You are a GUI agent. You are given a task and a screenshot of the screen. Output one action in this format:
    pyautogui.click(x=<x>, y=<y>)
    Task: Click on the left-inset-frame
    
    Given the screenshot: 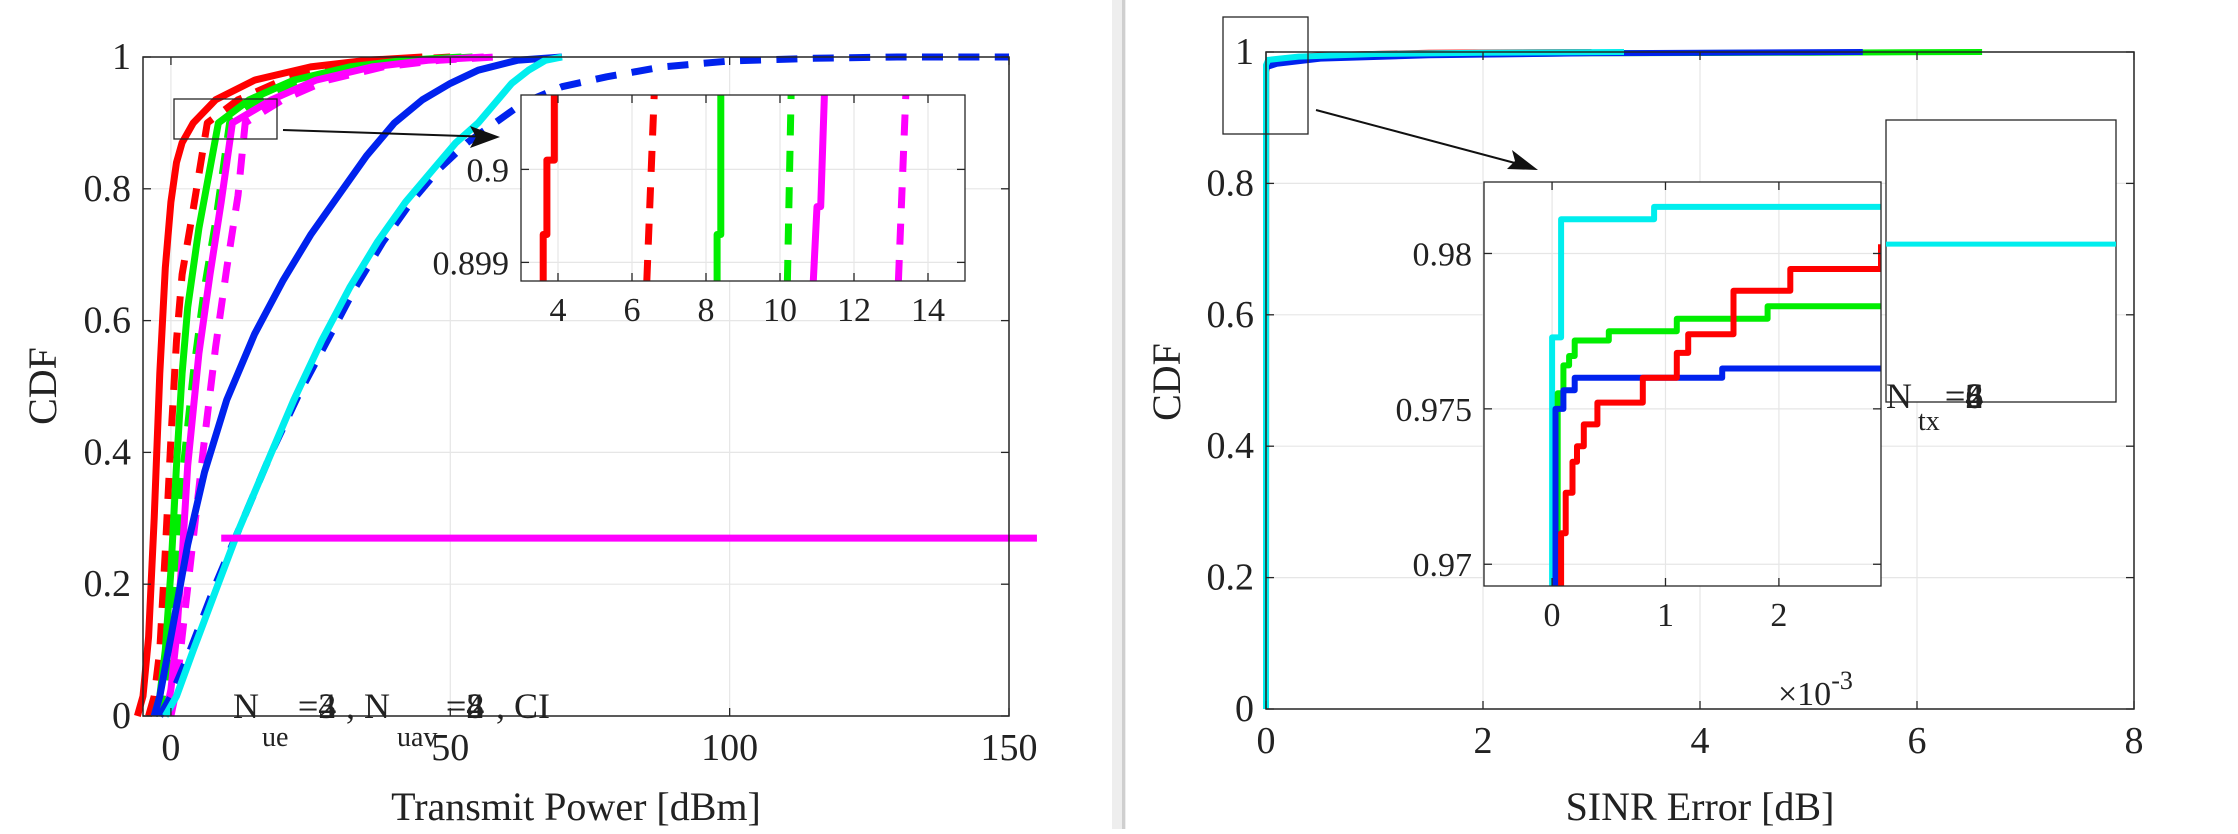 What is the action you would take?
    pyautogui.click(x=743, y=188)
    